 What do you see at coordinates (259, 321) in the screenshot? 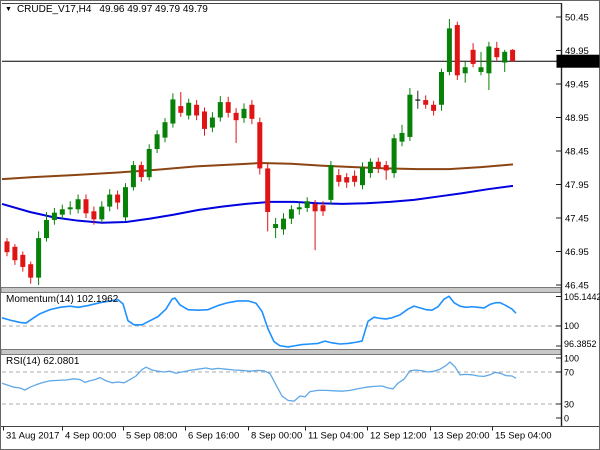
I see `momentum-line` at bounding box center [259, 321].